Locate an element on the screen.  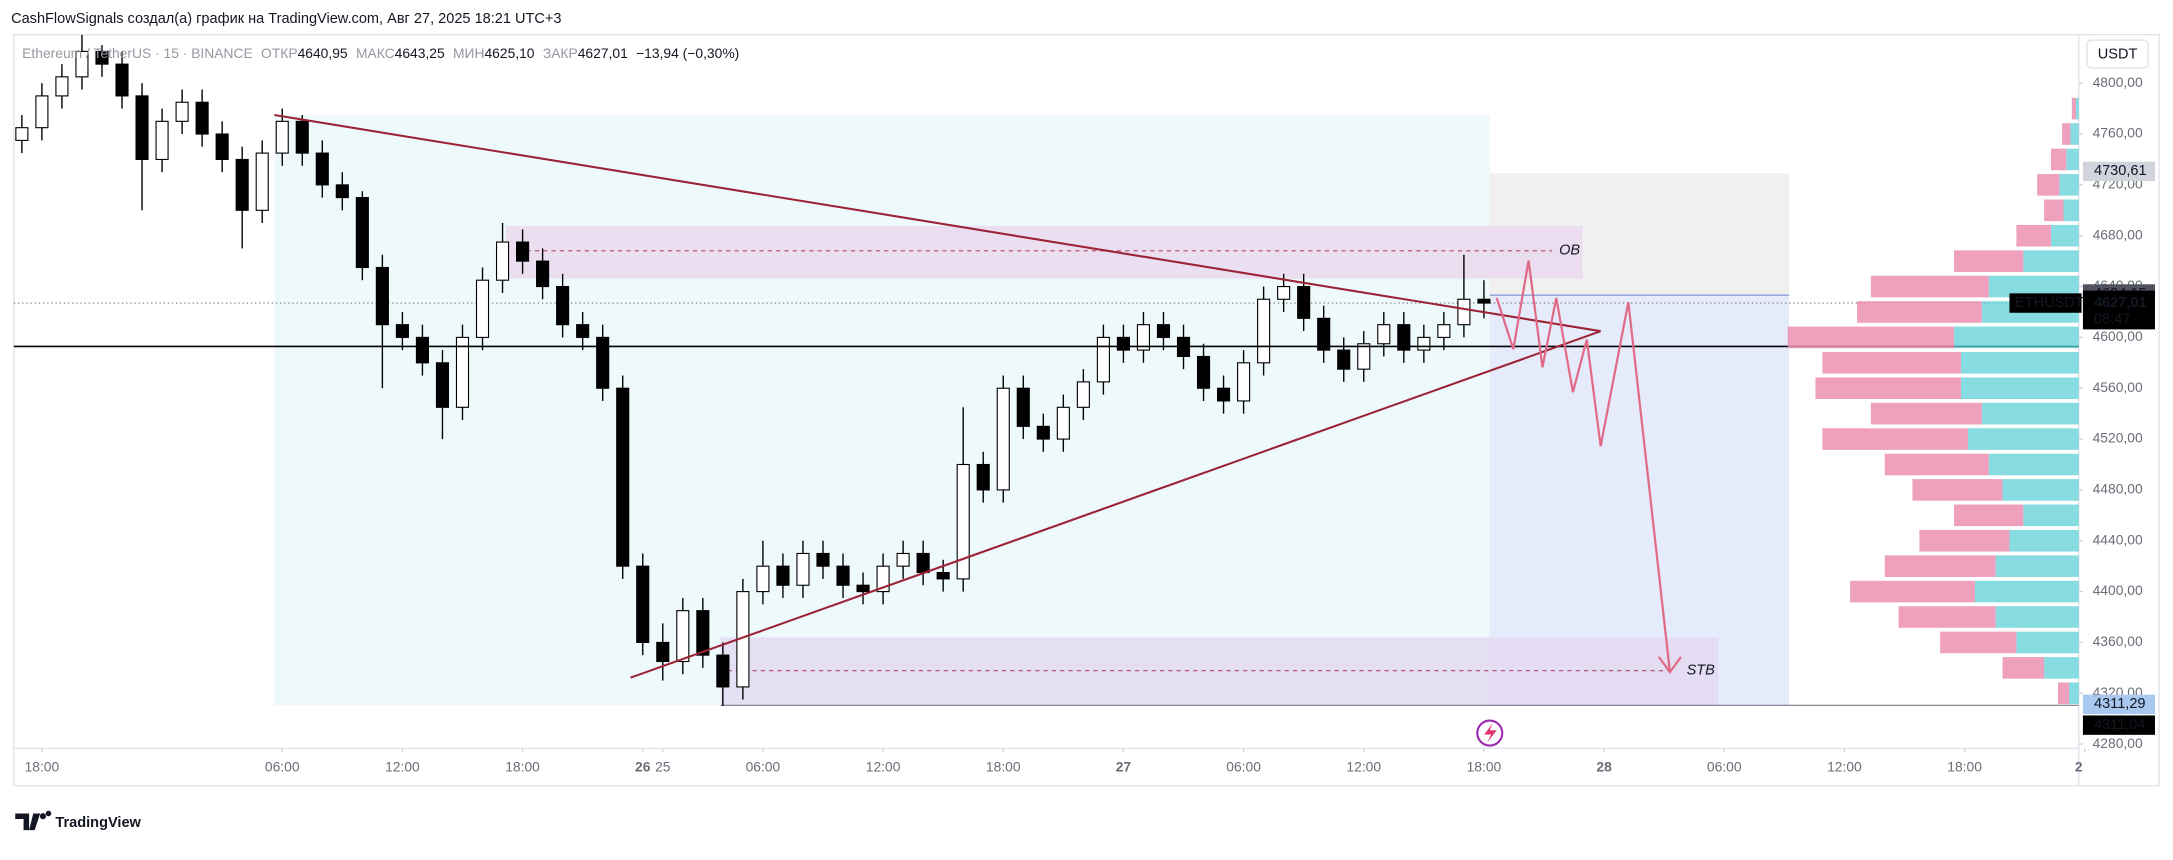
currency-label: USDT is located at coordinates (2118, 55).